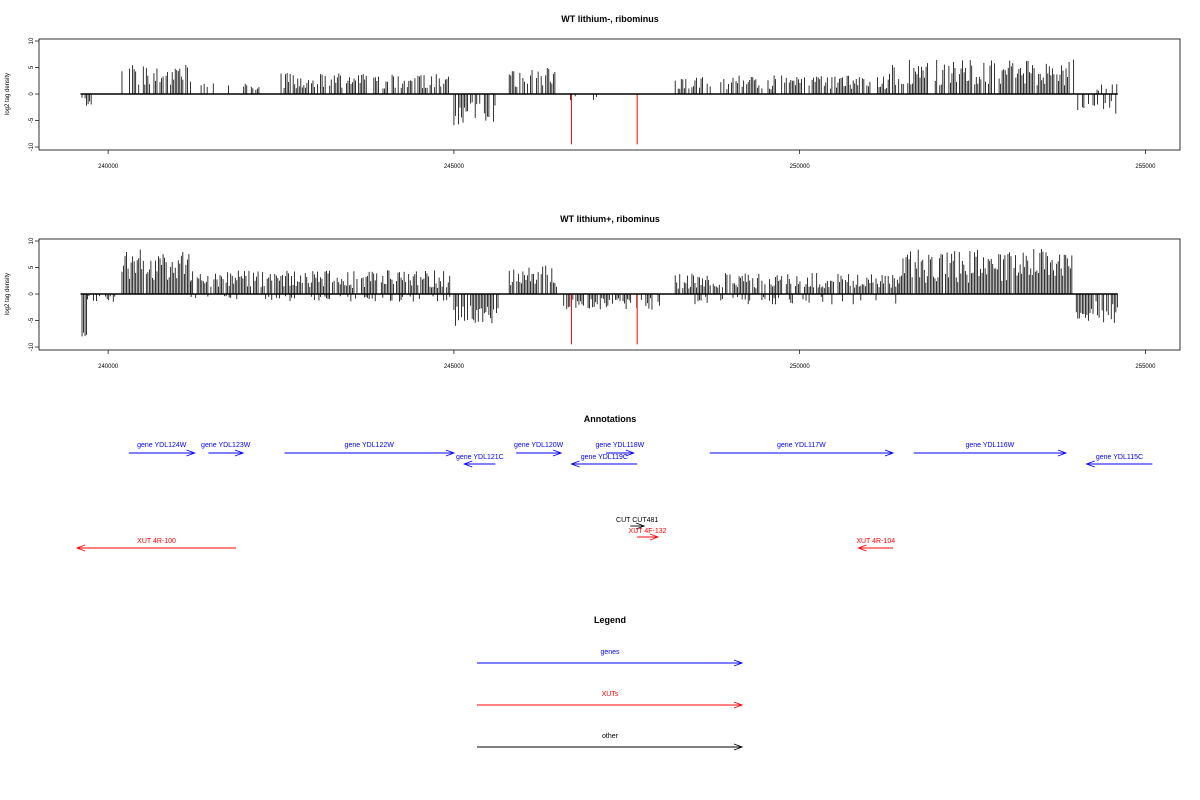  Describe the element at coordinates (156, 541) in the screenshot. I see `feature-label: XUT 4R-100` at that location.